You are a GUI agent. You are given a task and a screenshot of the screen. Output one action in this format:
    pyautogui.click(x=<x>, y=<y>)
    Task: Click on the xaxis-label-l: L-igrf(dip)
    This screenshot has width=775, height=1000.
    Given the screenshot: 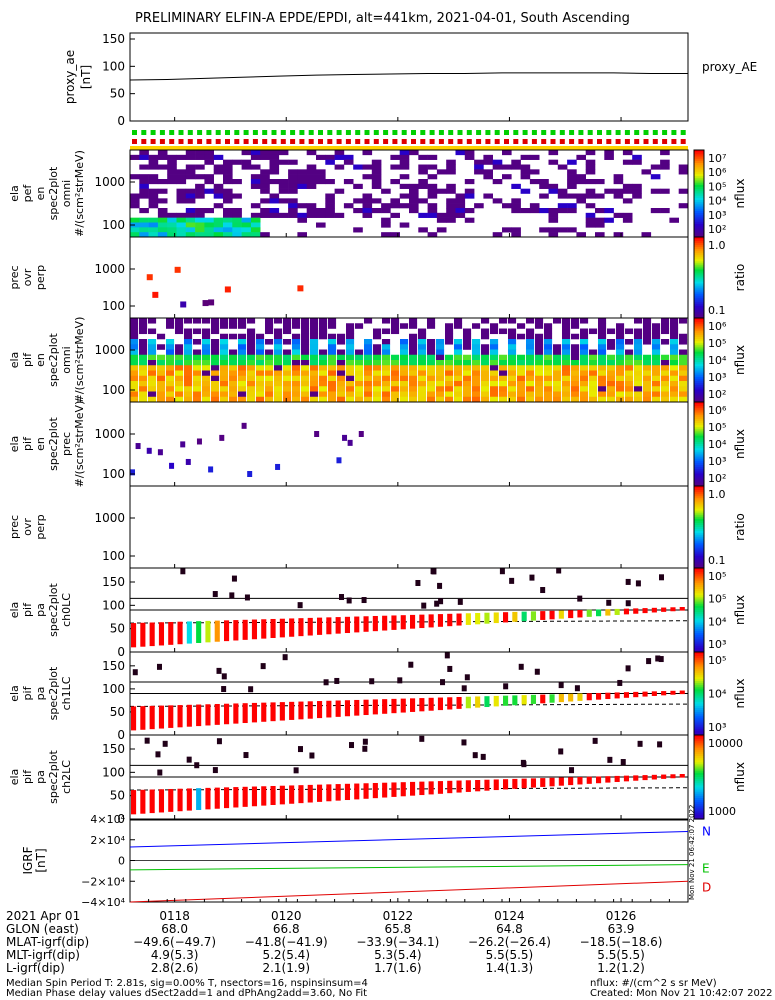 What is the action you would take?
    pyautogui.click(x=35, y=968)
    